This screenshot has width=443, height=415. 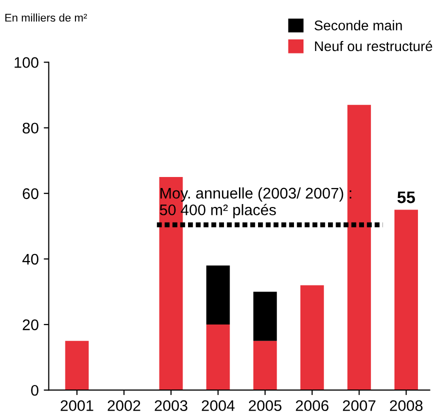 What do you see at coordinates (265, 406) in the screenshot?
I see `x-tick-label: 2005` at bounding box center [265, 406].